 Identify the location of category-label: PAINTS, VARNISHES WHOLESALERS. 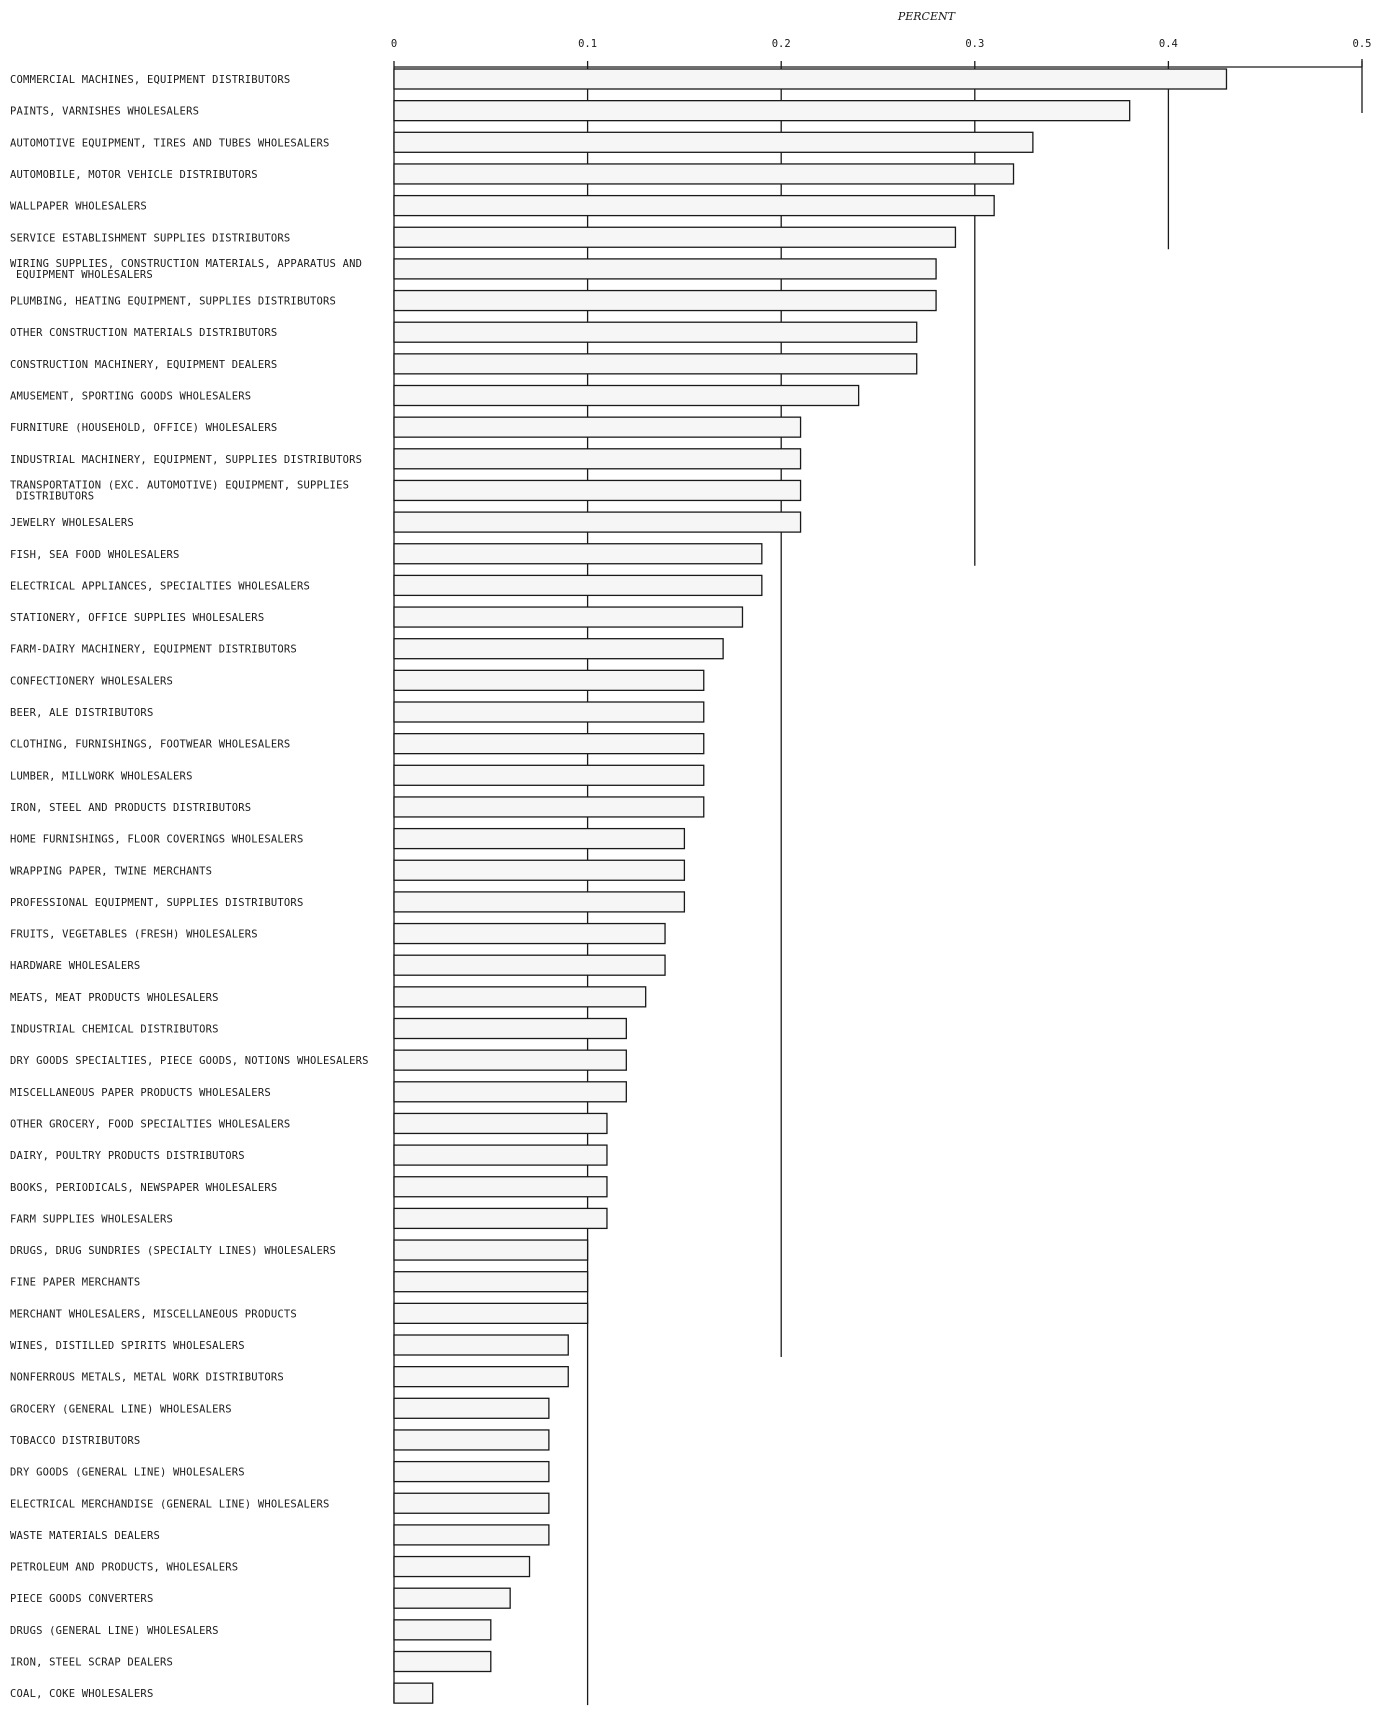
(104, 112).